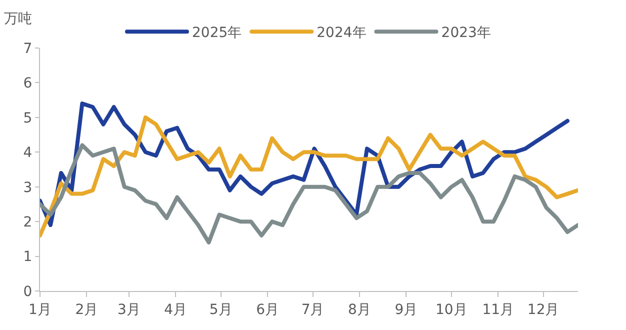 Image resolution: width=626 pixels, height=330 pixels. Describe the element at coordinates (543, 310) in the screenshot. I see `x-tick-label: 12月` at that location.